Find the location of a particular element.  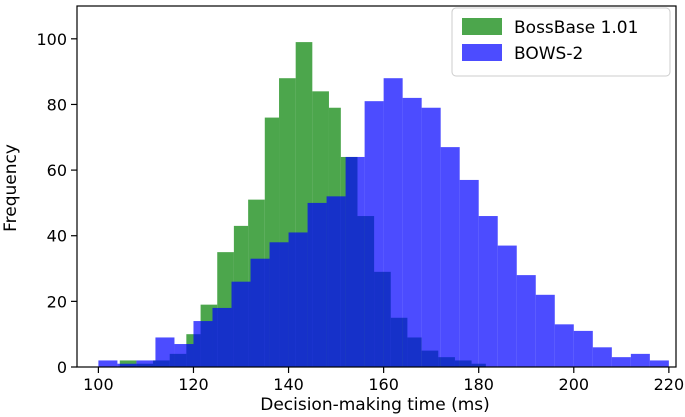

y-tick-label: 40 is located at coordinates (57, 236).